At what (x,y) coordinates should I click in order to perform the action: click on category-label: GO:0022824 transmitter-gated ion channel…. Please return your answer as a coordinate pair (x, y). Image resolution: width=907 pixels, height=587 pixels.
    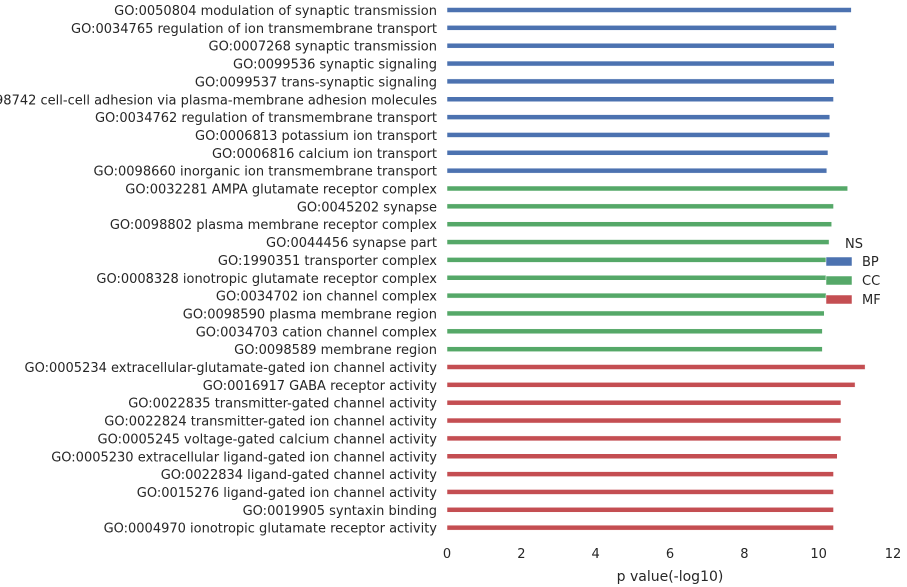
    Looking at the image, I should click on (270, 422).